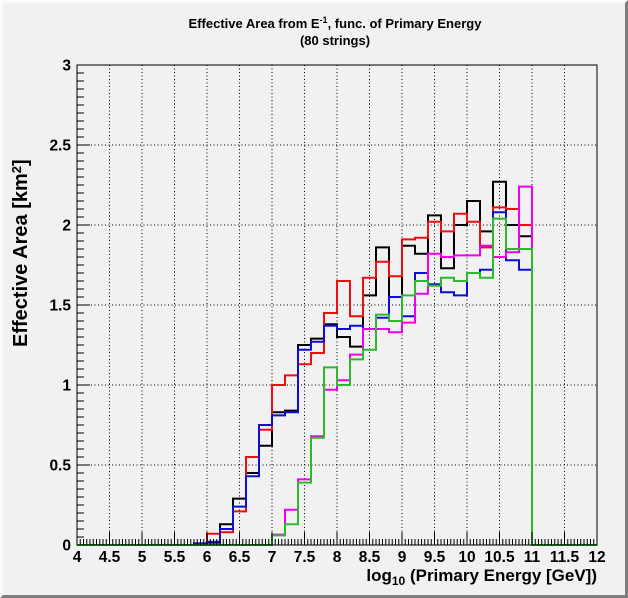  Describe the element at coordinates (305, 557) in the screenshot. I see `x-tick-label: 7.5` at that location.